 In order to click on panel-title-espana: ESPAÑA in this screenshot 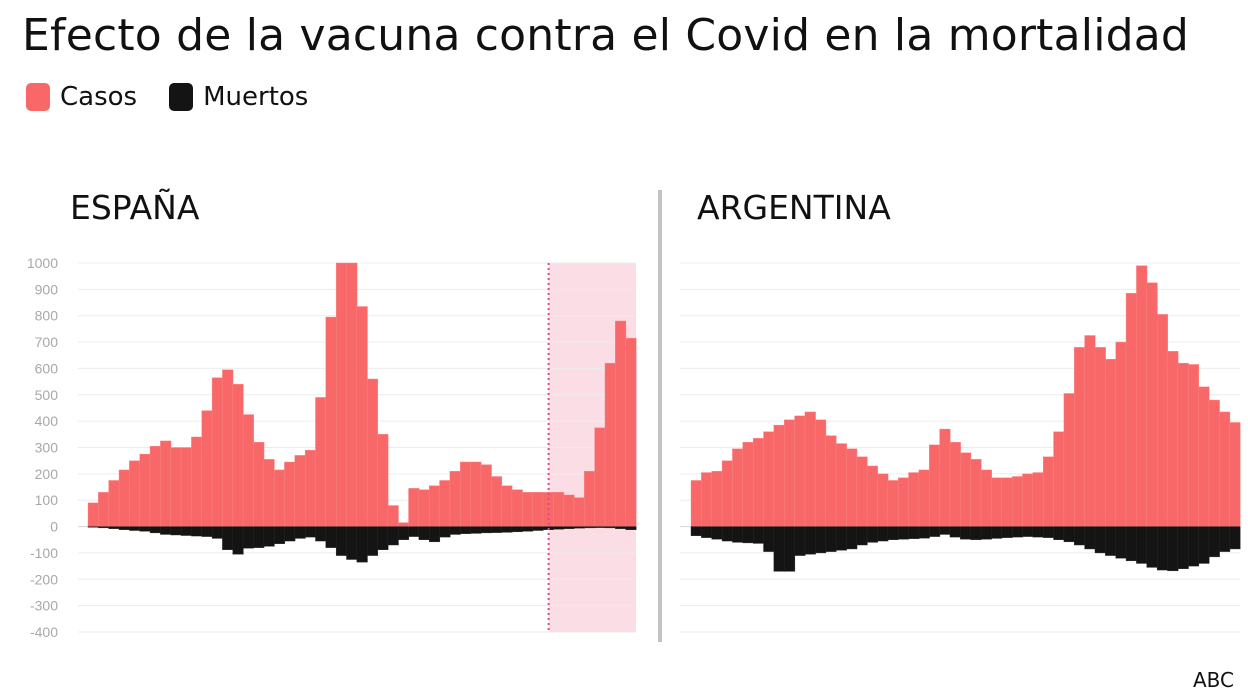, I will do `click(135, 207)`.